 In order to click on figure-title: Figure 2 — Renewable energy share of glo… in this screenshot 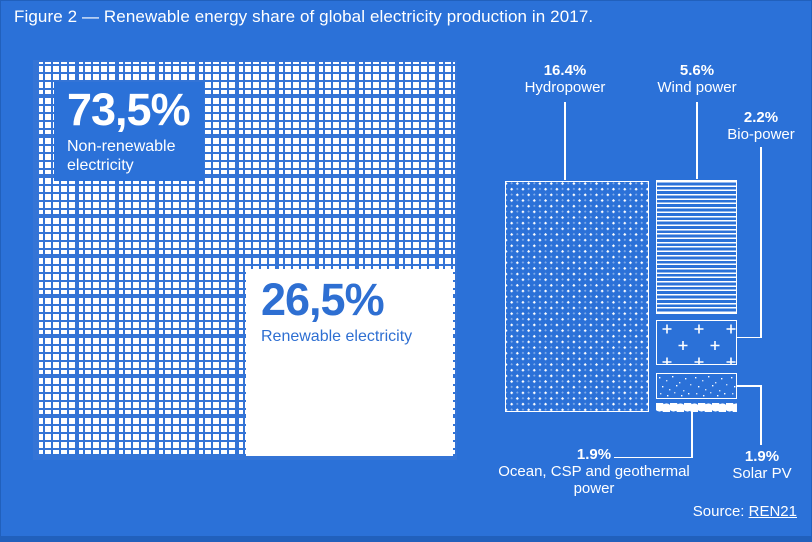, I will do `click(304, 16)`.